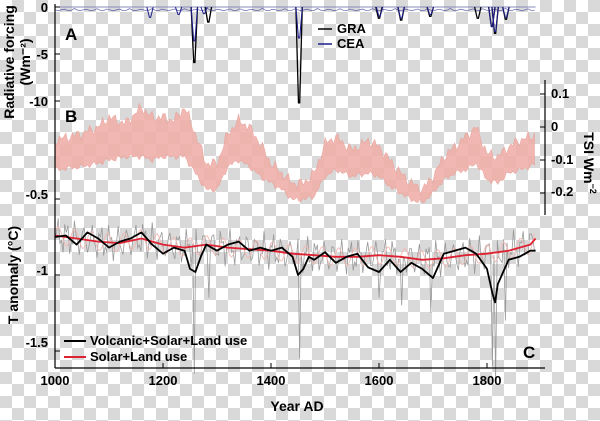 This screenshot has height=421, width=600. Describe the element at coordinates (163, 380) in the screenshot. I see `xtick-1200: 1200` at that location.